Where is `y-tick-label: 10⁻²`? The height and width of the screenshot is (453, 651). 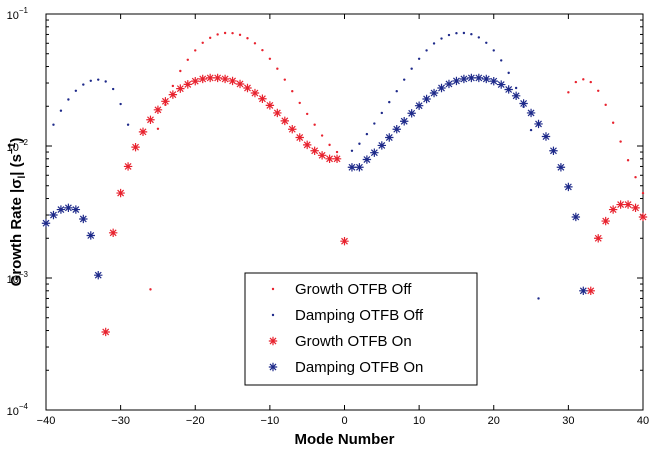
y-tick-label: 10⁻² is located at coordinates (18, 146).